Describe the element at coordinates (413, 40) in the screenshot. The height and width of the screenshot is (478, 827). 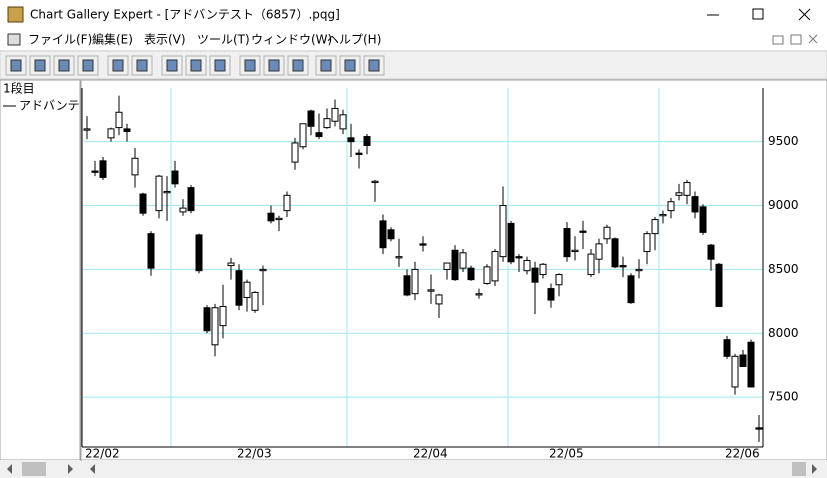
I see `menu-bar` at that location.